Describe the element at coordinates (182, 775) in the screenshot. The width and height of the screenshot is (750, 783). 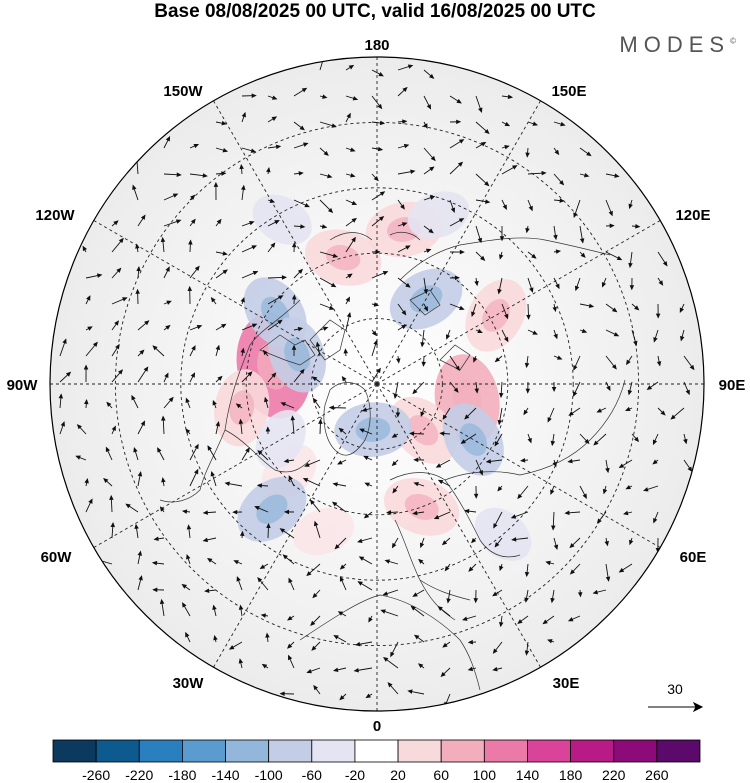
I see `colorbar-tick-label: -180` at that location.